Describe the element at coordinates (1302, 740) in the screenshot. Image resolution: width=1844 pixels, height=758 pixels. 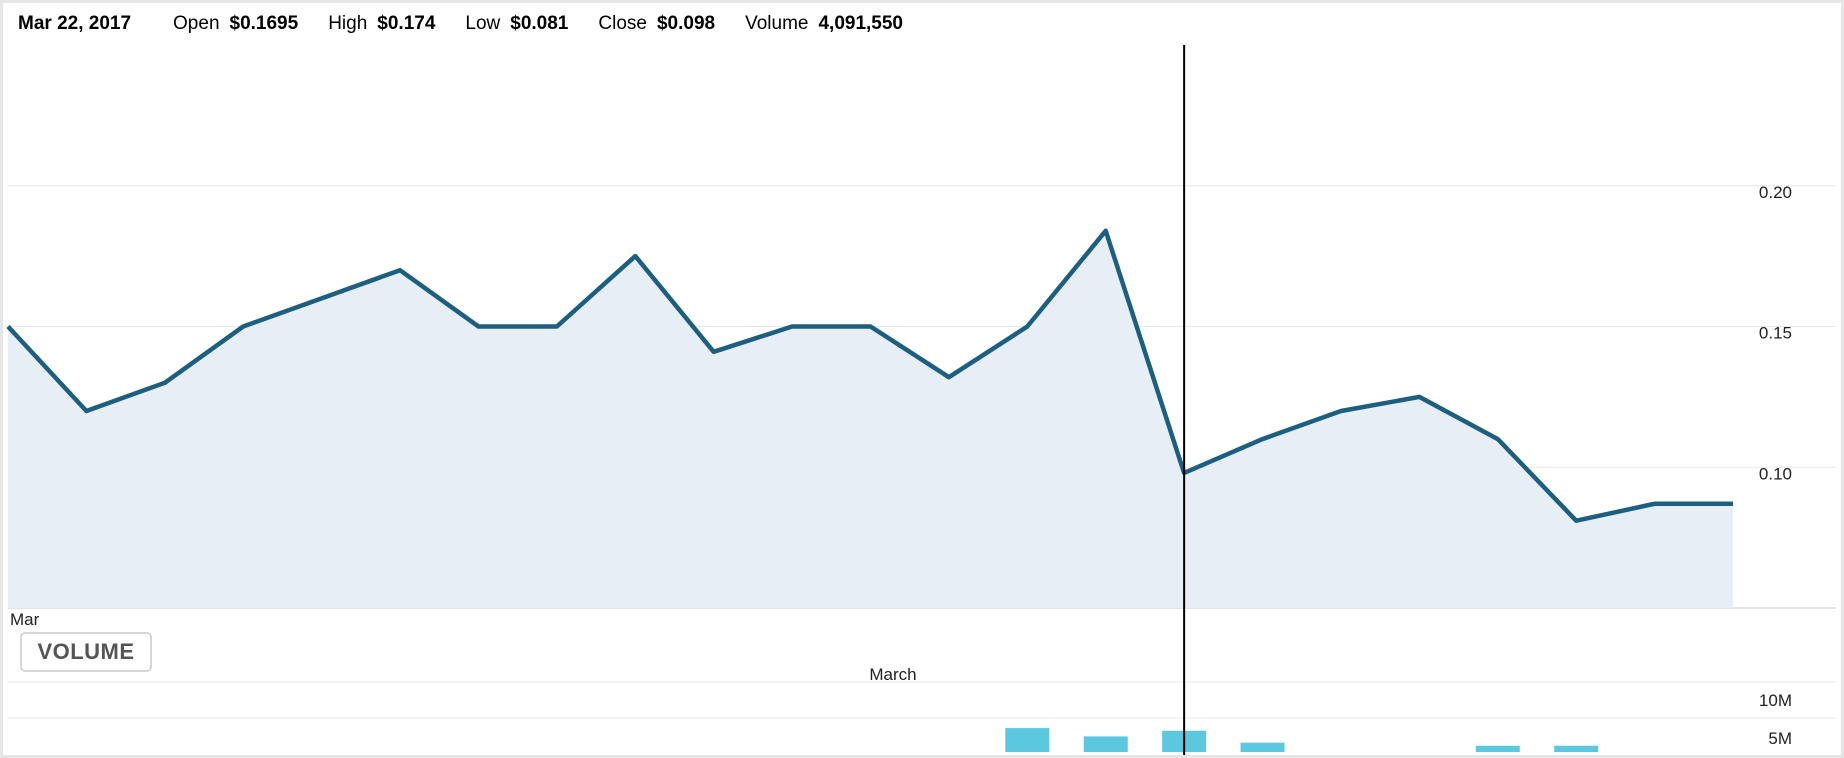
I see `volume-bars` at that location.